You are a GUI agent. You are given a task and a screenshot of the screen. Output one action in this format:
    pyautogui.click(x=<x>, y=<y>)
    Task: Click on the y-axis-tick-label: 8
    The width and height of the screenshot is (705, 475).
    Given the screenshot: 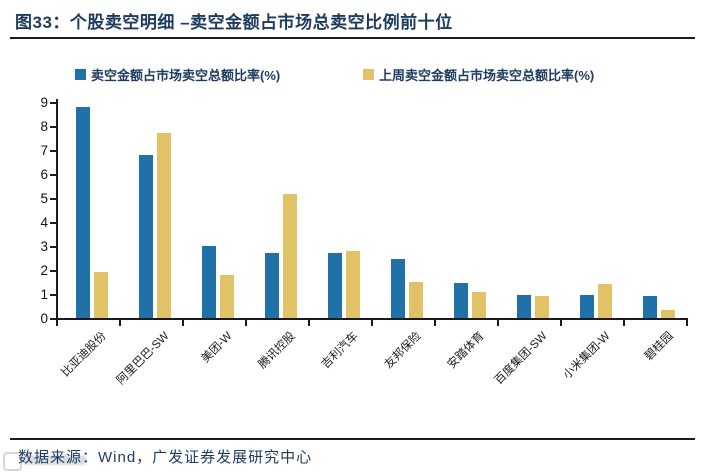 What is the action you would take?
    pyautogui.click(x=44, y=126)
    